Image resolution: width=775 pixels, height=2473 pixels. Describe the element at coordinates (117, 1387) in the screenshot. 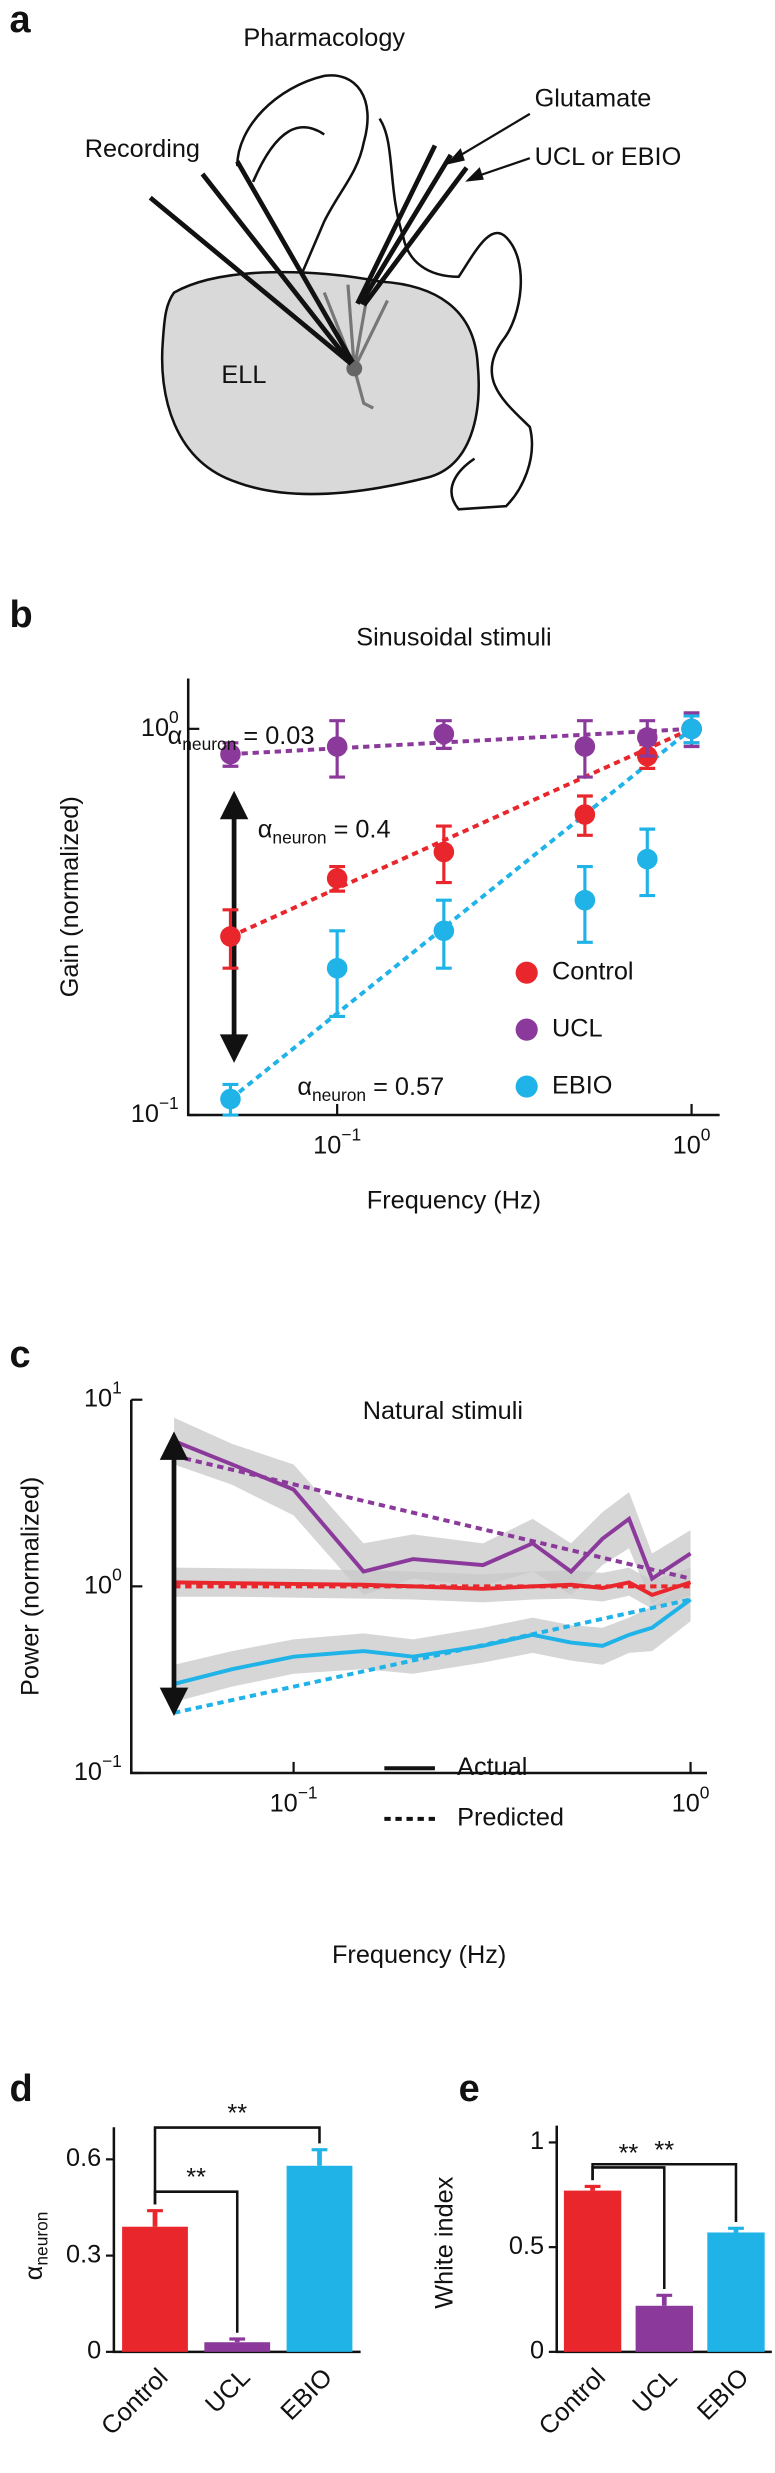

I see `y-tick-label-exponent: 1` at that location.